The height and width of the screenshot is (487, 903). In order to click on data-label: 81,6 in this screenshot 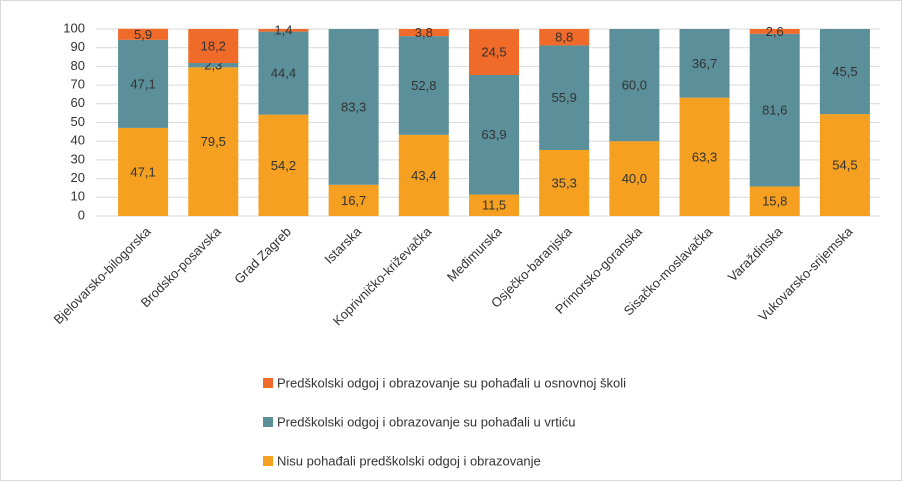, I will do `click(774, 110)`.